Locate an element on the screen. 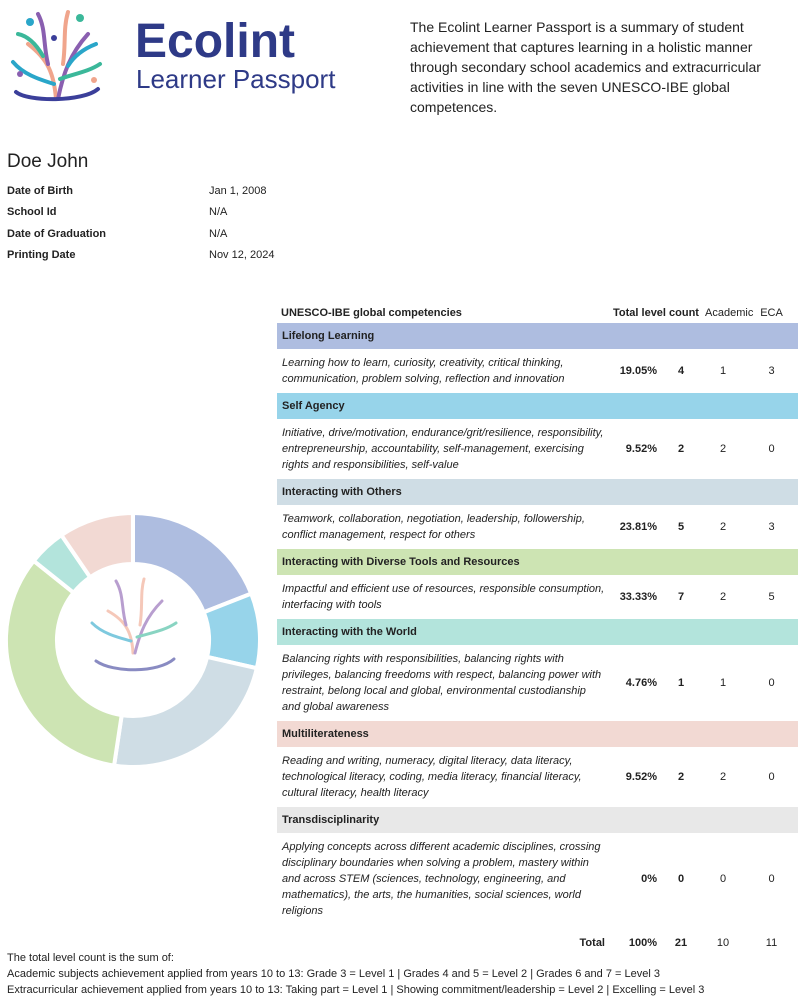  count: 0 is located at coordinates (681, 879).